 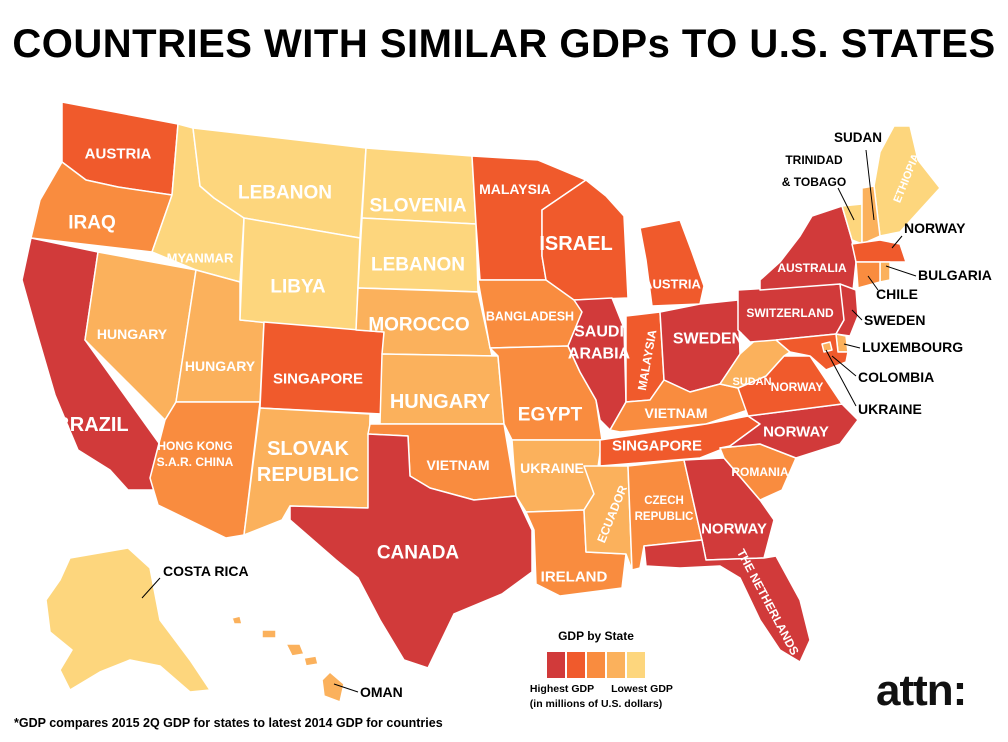 What do you see at coordinates (857, 315) in the screenshot?
I see `leader-new-jersey` at bounding box center [857, 315].